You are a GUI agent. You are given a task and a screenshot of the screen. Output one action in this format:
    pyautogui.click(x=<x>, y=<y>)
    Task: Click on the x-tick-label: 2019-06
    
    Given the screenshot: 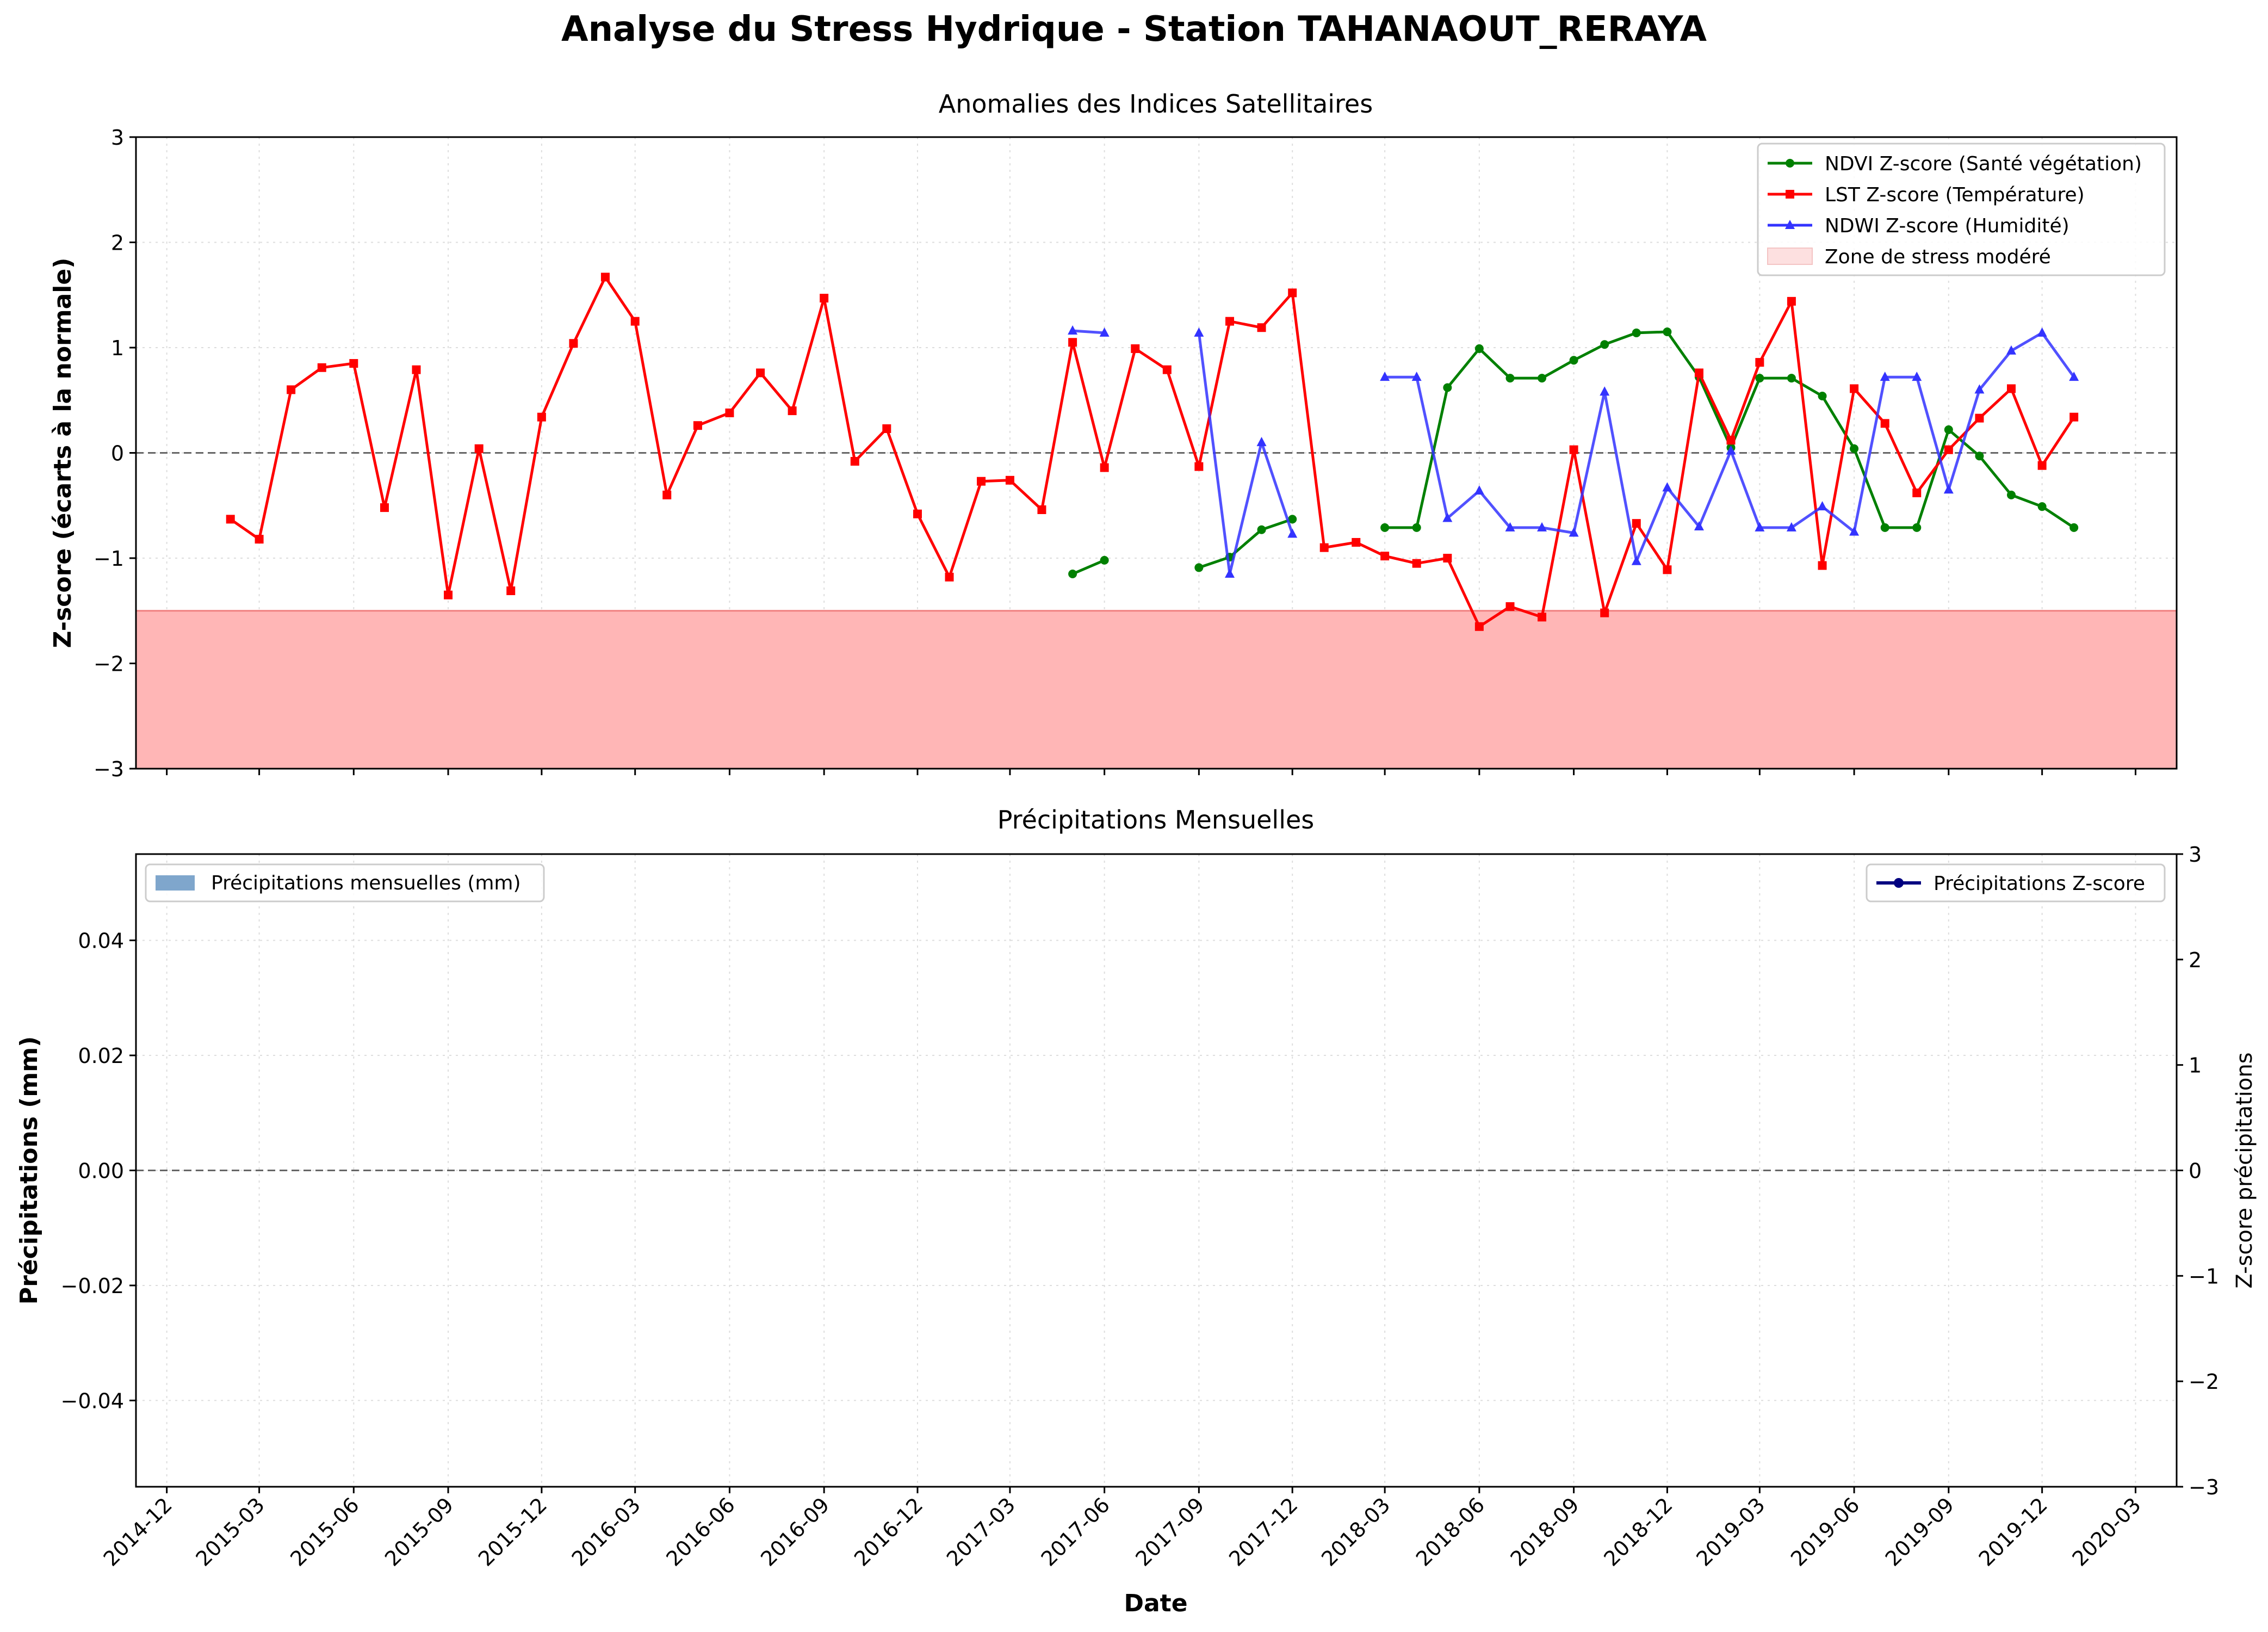 What is the action you would take?
    pyautogui.click(x=1825, y=1532)
    